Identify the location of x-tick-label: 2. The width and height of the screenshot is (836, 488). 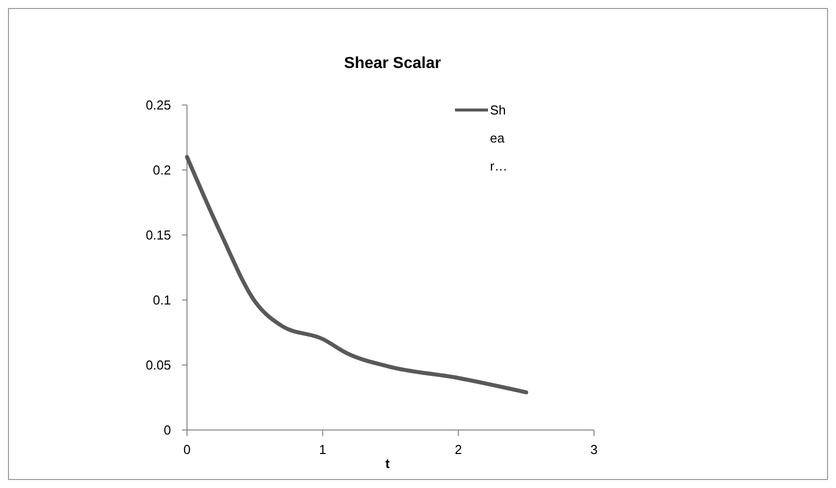
(458, 449).